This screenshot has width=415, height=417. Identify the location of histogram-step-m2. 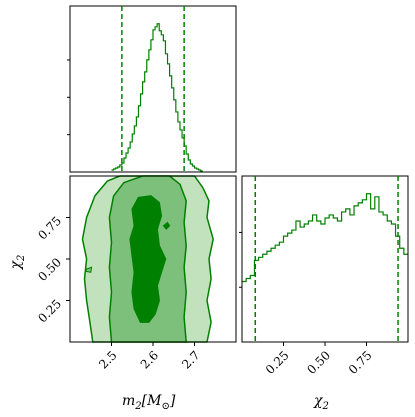
(157, 97).